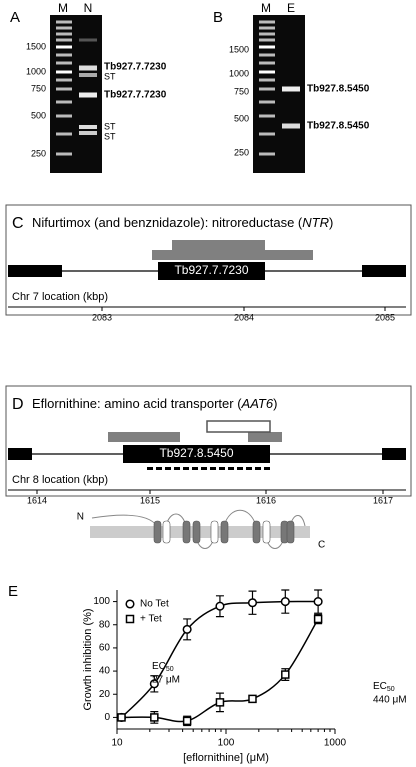 The height and width of the screenshot is (767, 416). What do you see at coordinates (80, 517) in the screenshot?
I see `terminus-label: N` at bounding box center [80, 517].